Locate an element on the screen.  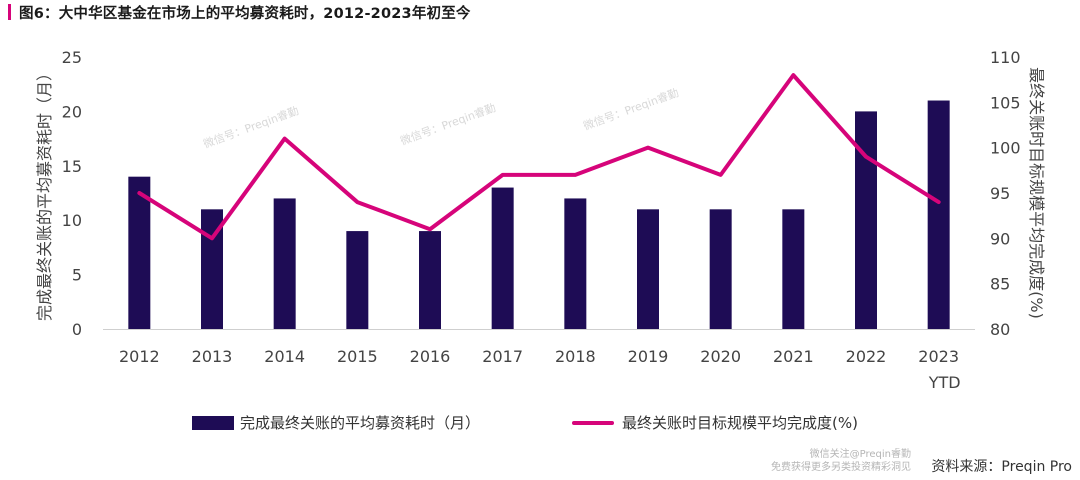
x-tick-label: 2023 is located at coordinates (938, 356).